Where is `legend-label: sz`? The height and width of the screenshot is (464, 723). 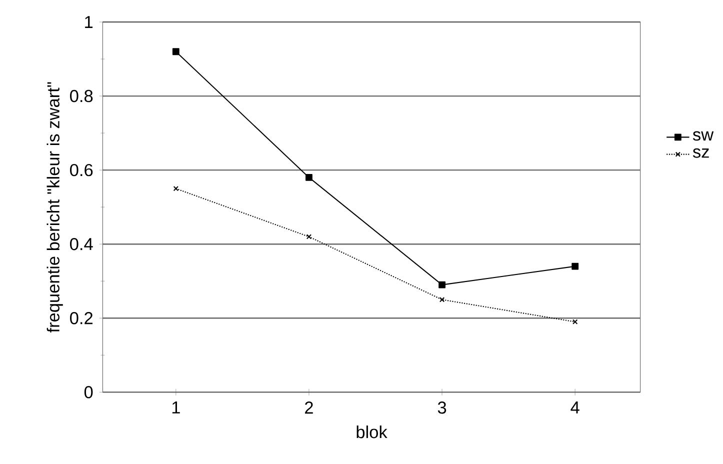 legend-label: sz is located at coordinates (700, 153).